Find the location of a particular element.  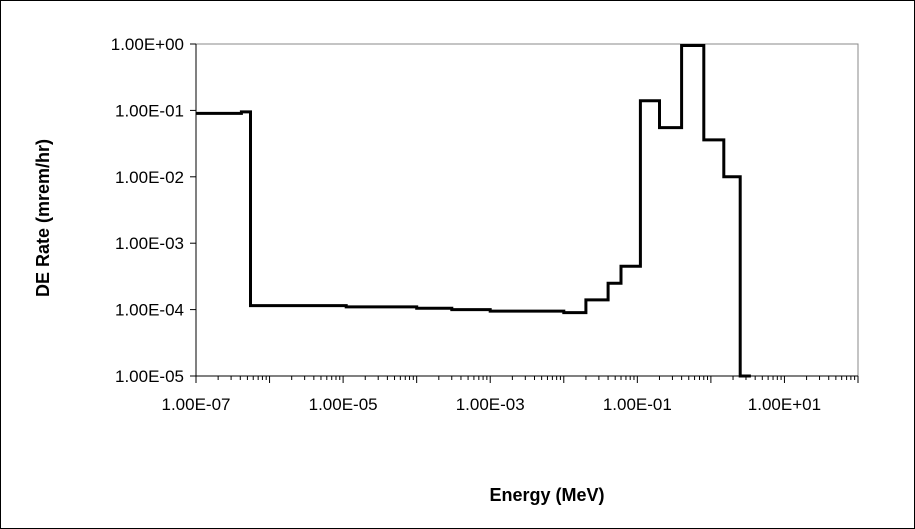

y-tick-label: 1.00E+00 is located at coordinates (147, 44).